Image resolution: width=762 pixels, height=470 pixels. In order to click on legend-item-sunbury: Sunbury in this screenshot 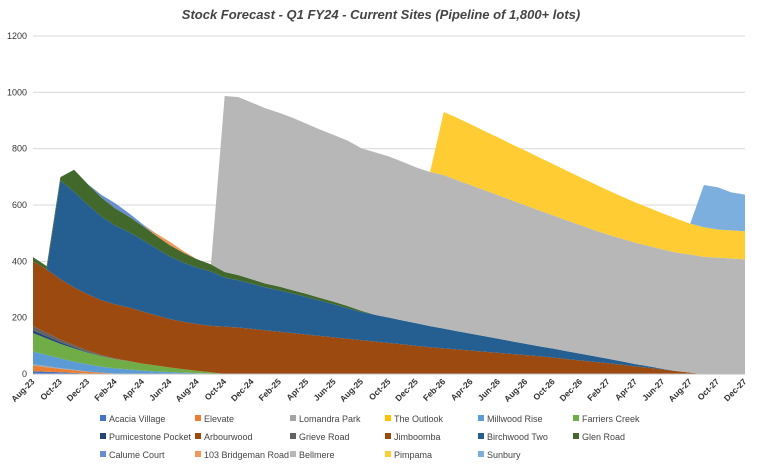, I will do `click(499, 455)`.